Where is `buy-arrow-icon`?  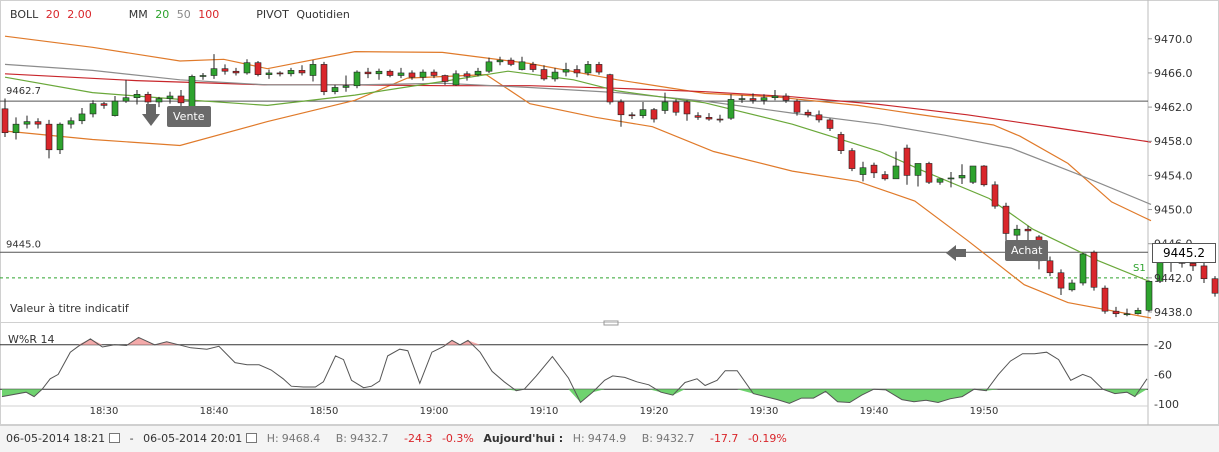 buy-arrow-icon is located at coordinates (956, 253).